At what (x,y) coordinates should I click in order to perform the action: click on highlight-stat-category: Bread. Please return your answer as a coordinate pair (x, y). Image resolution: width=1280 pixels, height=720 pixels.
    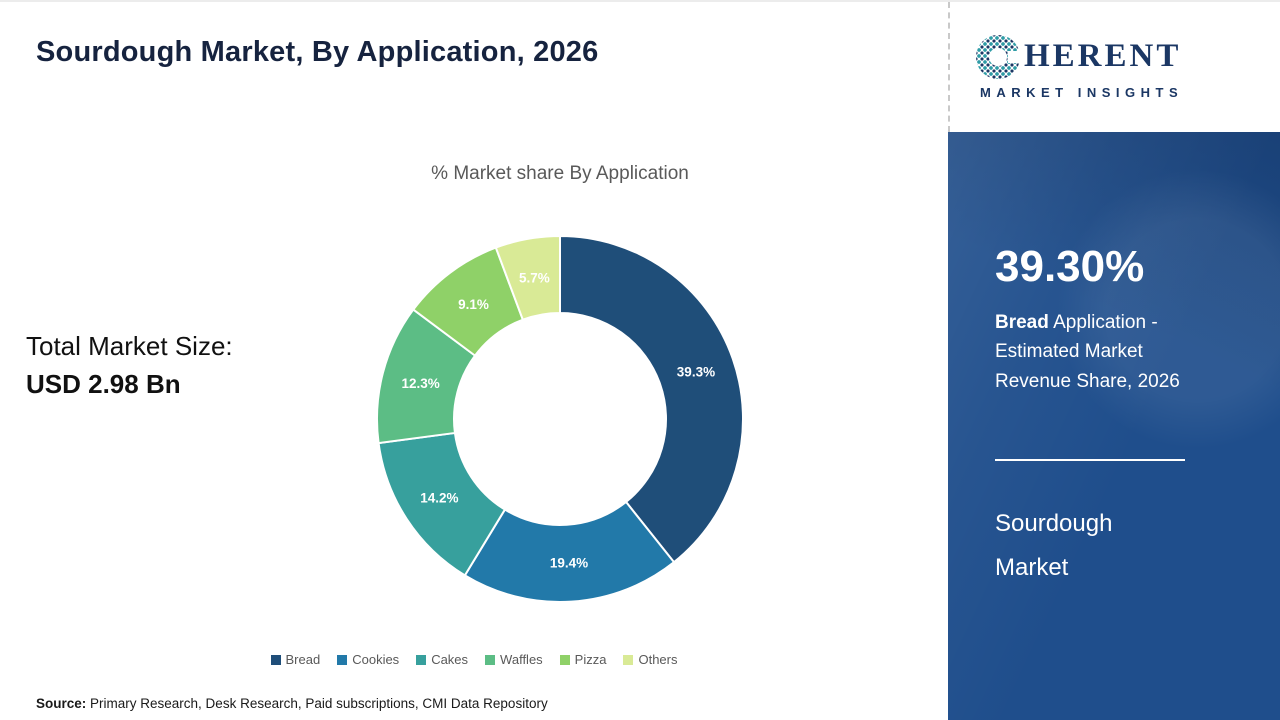
    Looking at the image, I should click on (1022, 322).